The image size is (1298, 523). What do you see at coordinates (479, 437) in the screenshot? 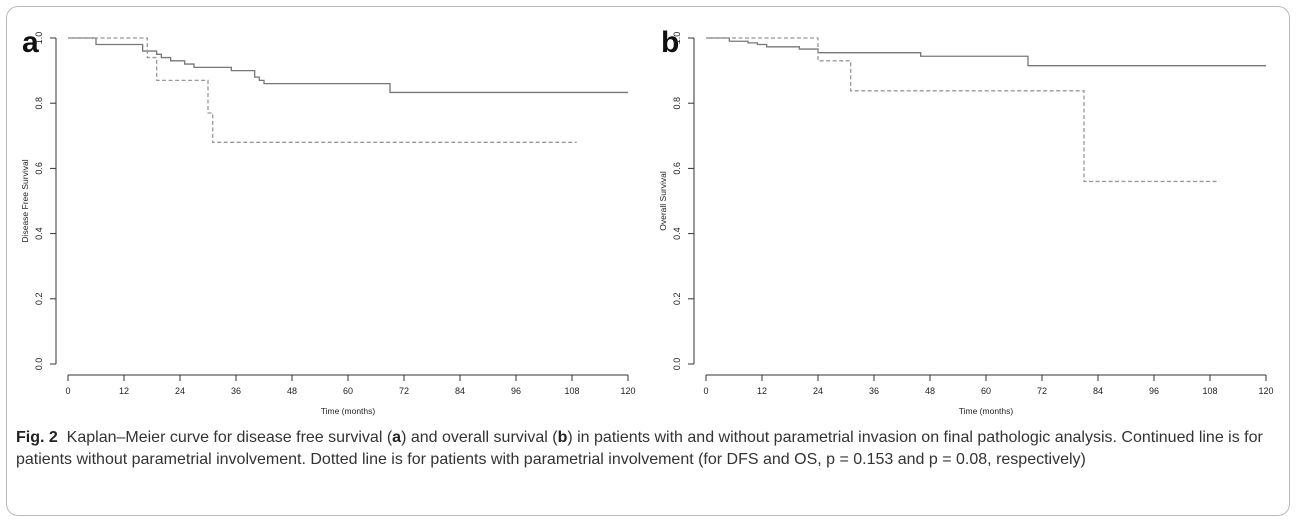
I see `caption-text-2: ) and overall survival (` at bounding box center [479, 437].